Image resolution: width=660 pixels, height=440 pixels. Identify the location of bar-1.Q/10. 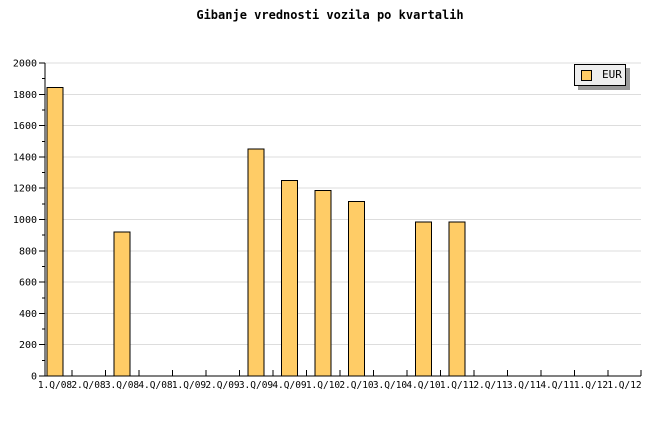
(323, 283).